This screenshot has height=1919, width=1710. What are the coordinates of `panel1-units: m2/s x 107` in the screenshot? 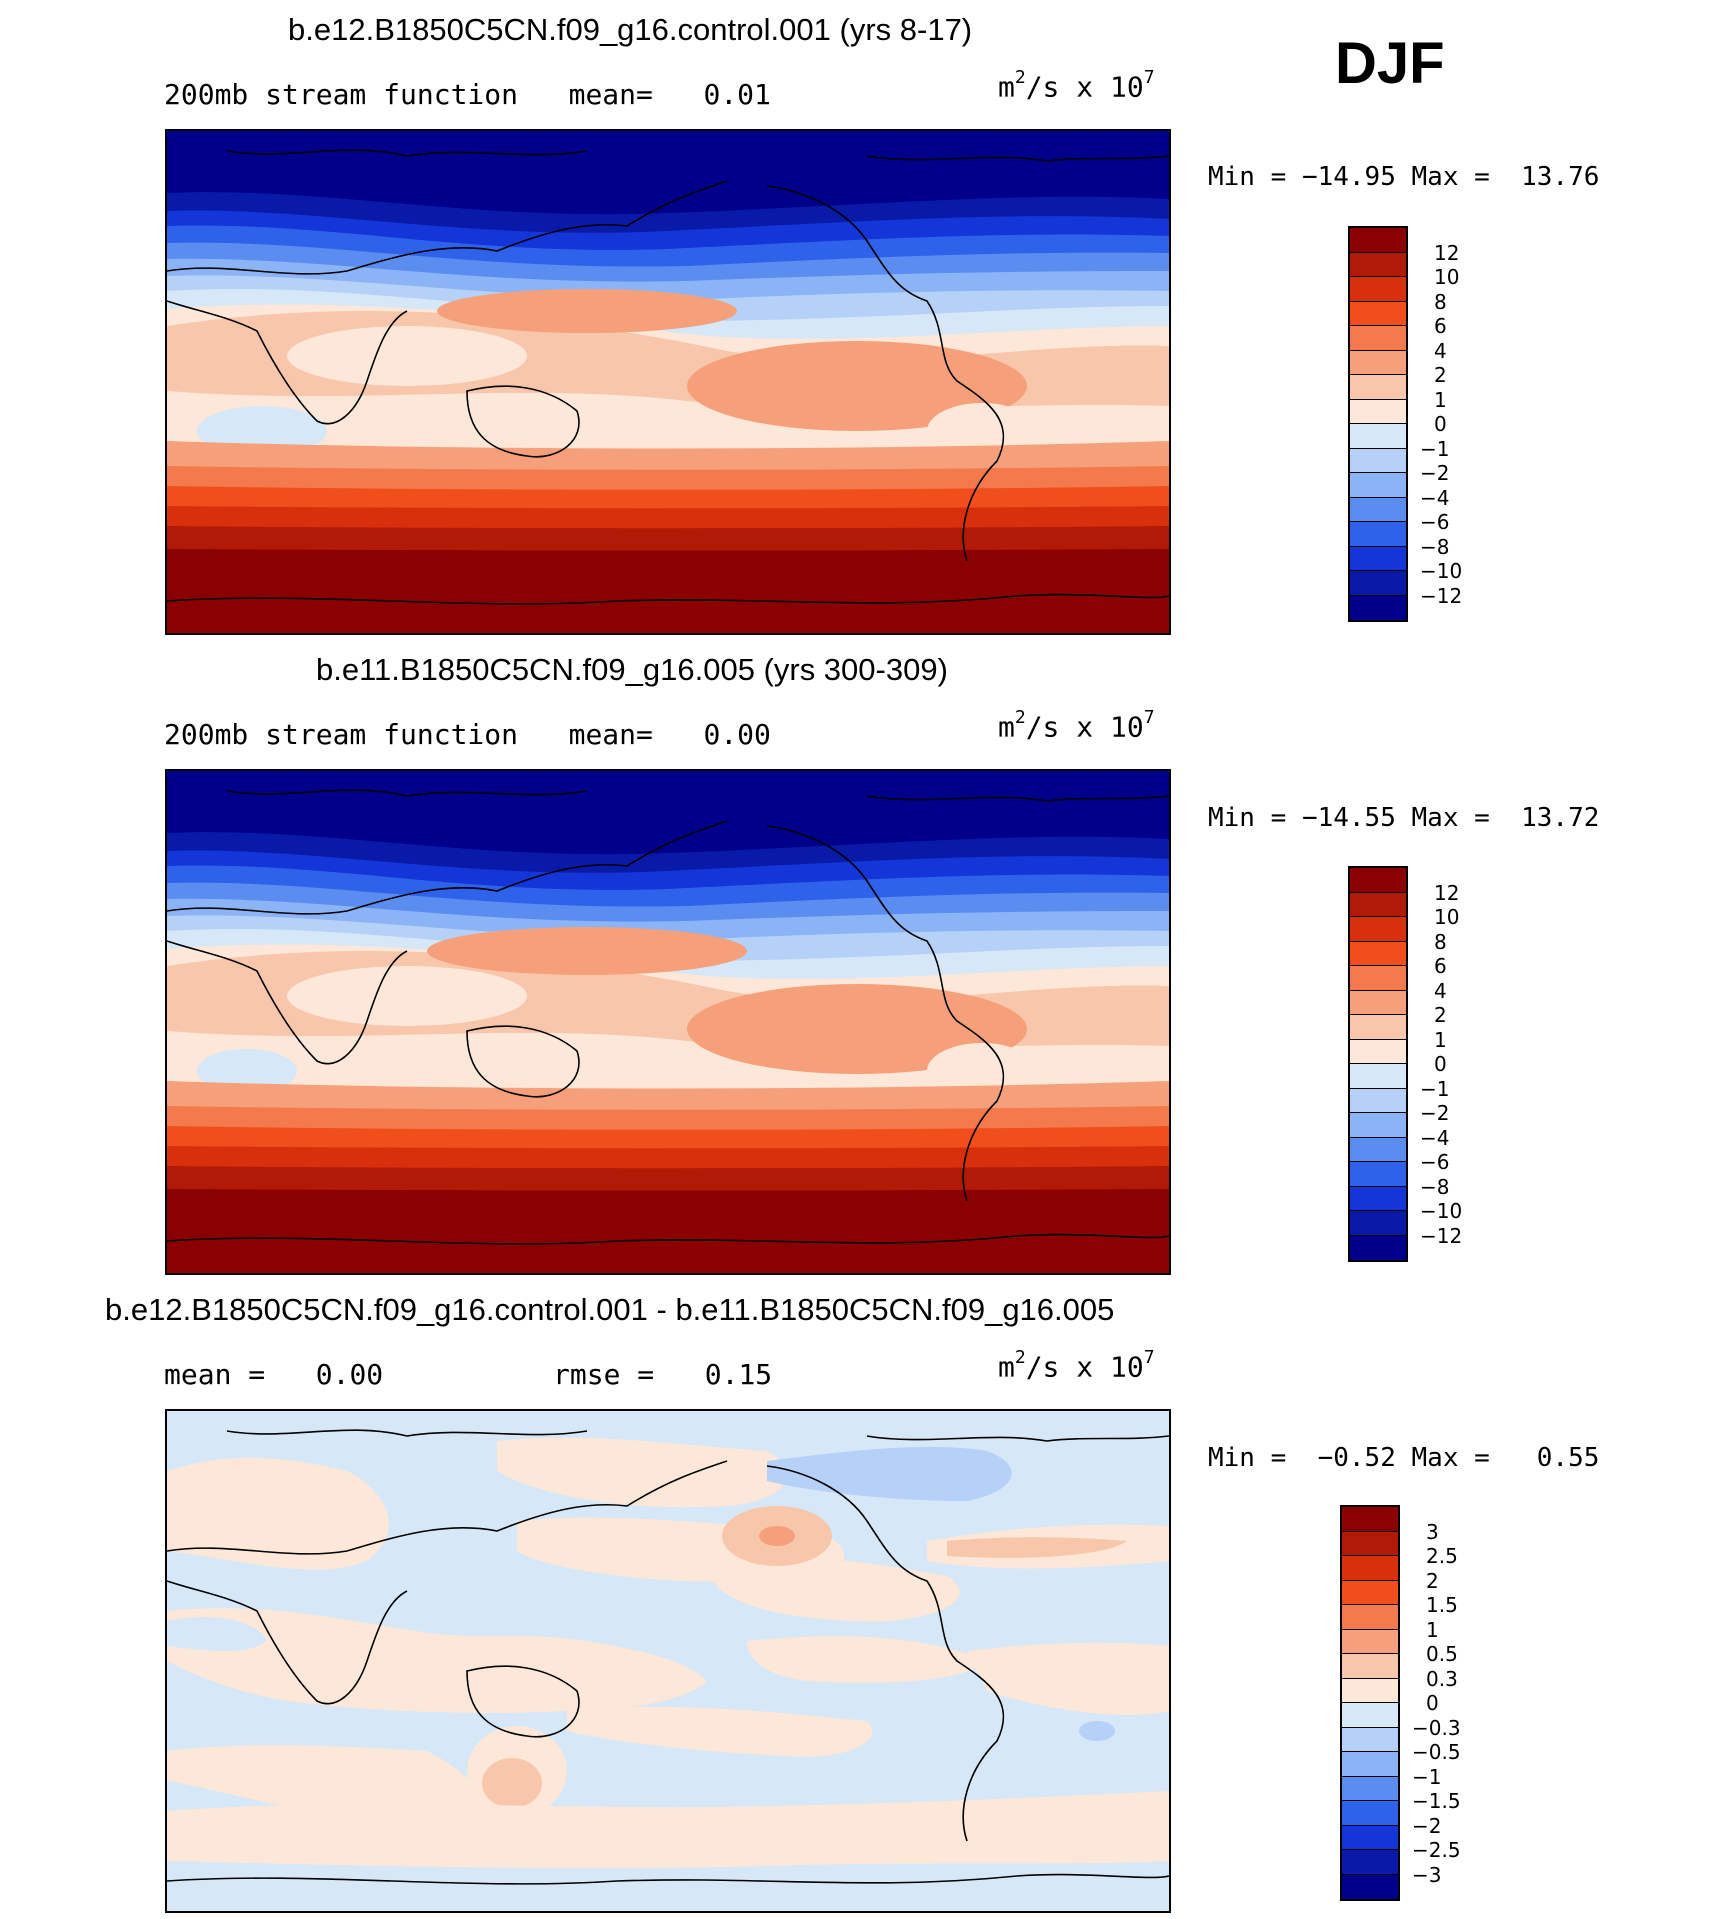 It's located at (1076, 85).